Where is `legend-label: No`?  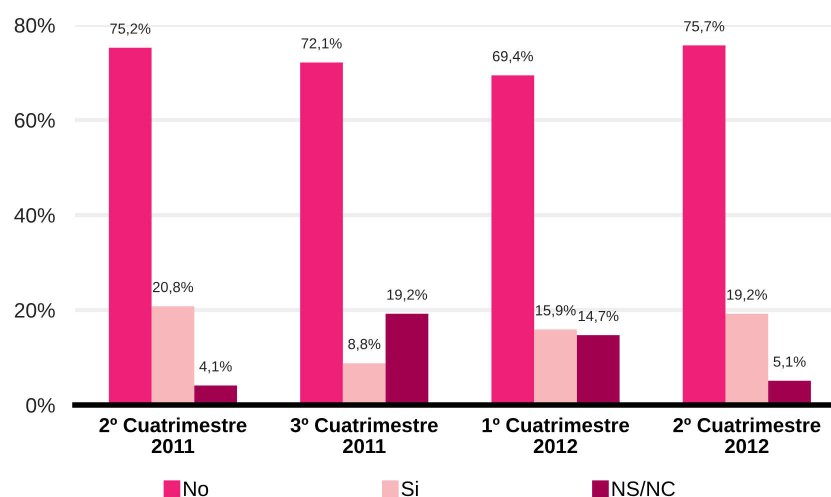
legend-label: No is located at coordinates (196, 489).